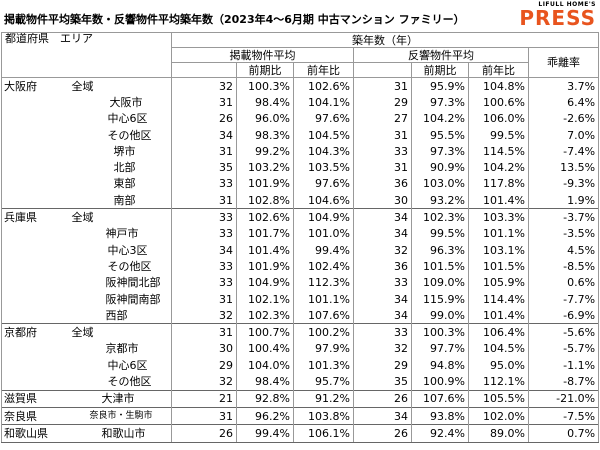 The height and width of the screenshot is (450, 600). What do you see at coordinates (498, 102) in the screenshot?
I see `value-cell: 100.6%` at bounding box center [498, 102].